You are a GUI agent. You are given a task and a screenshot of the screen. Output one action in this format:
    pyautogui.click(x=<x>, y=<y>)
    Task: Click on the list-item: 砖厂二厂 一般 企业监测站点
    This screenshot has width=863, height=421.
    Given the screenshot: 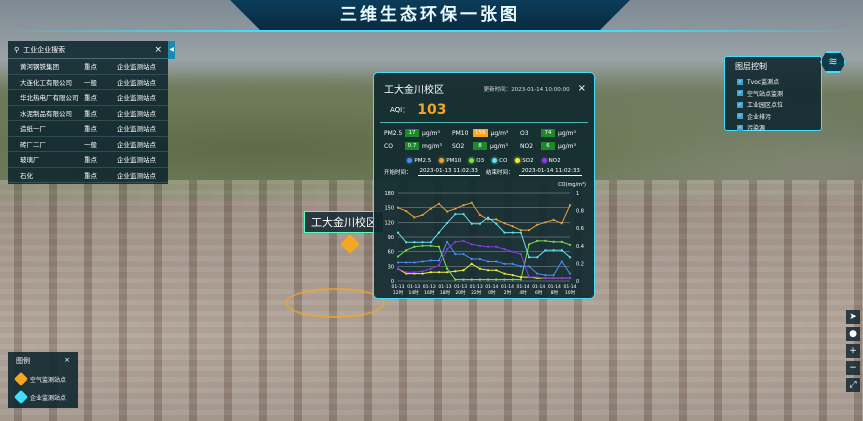 What is the action you would take?
    pyautogui.click(x=88, y=144)
    